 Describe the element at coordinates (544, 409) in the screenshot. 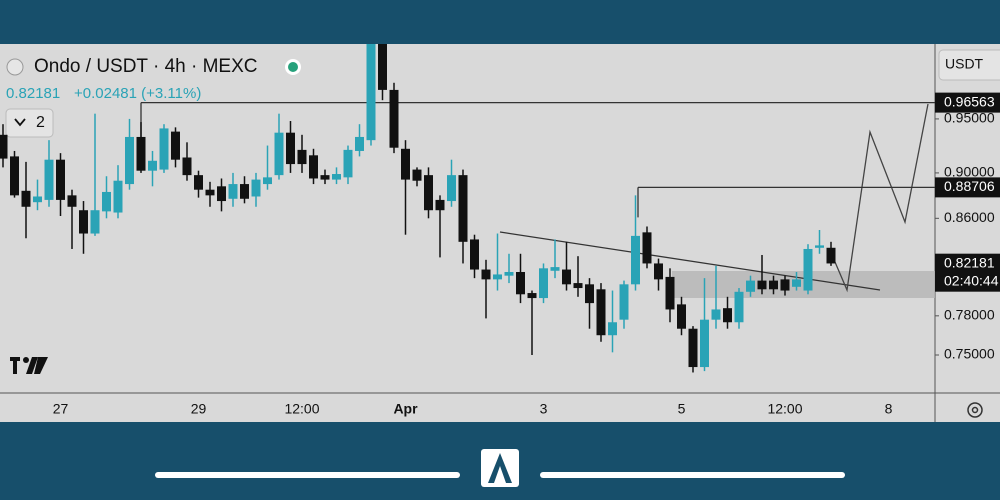

I see `x-tick-label: 3` at that location.